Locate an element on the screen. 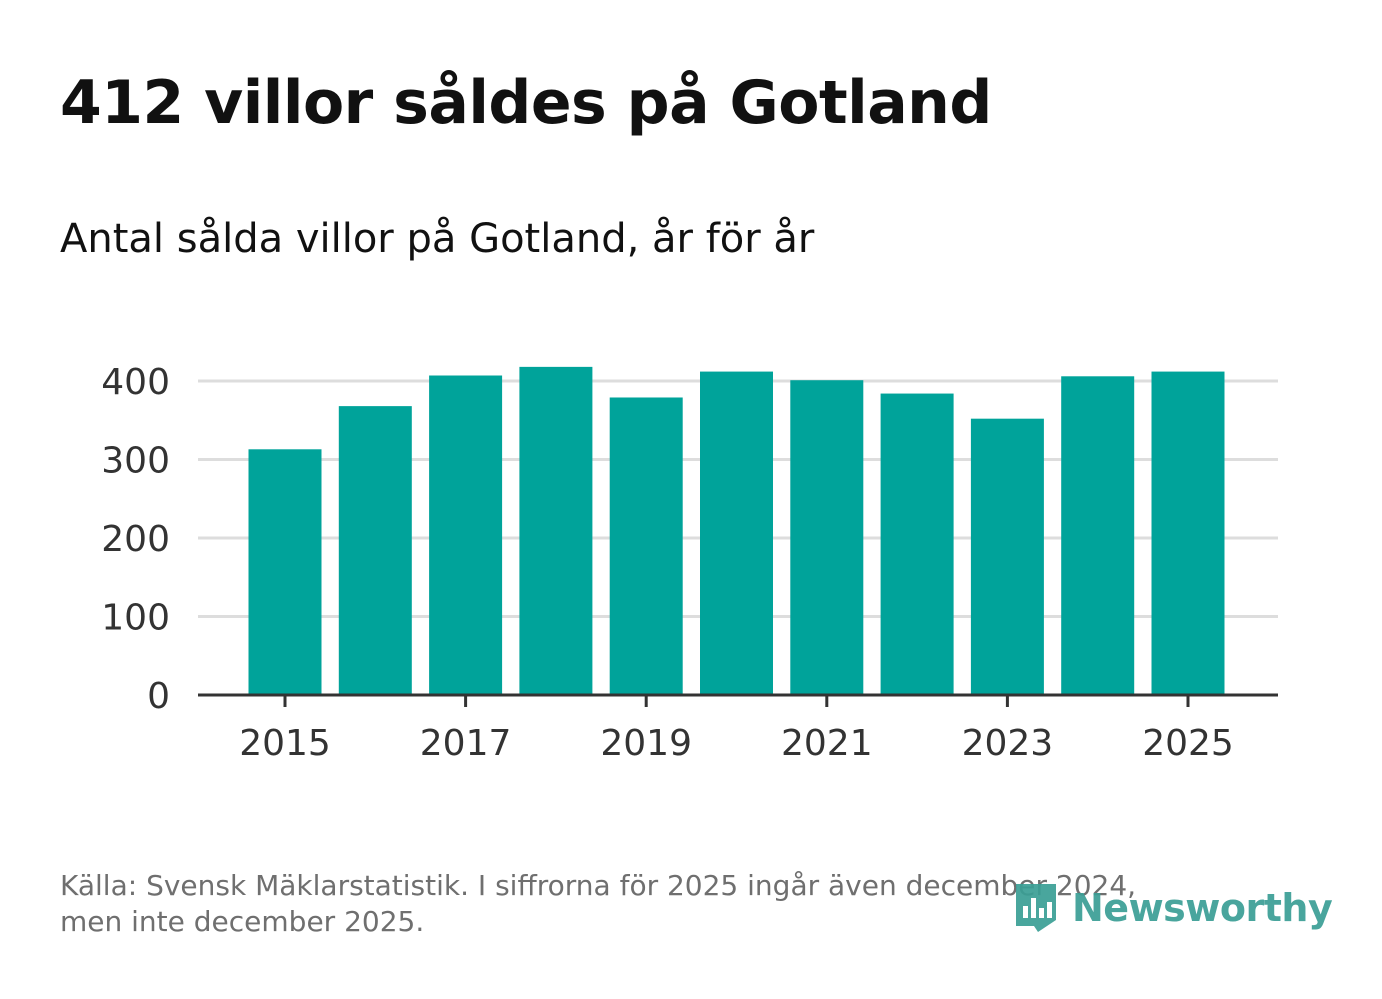 This screenshot has width=1382, height=999. newsworthy-logo-text: Newsworthy is located at coordinates (1202, 908).